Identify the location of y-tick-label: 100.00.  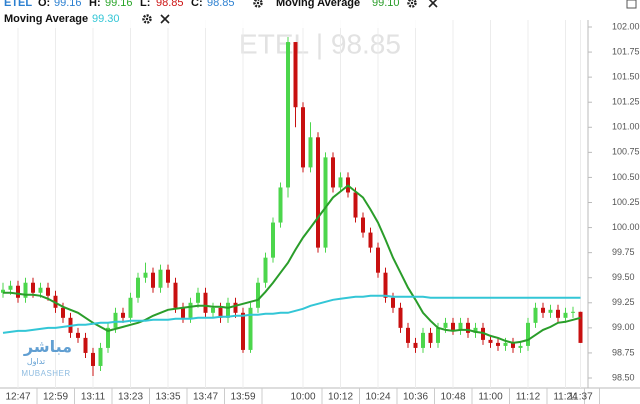
(626, 227).